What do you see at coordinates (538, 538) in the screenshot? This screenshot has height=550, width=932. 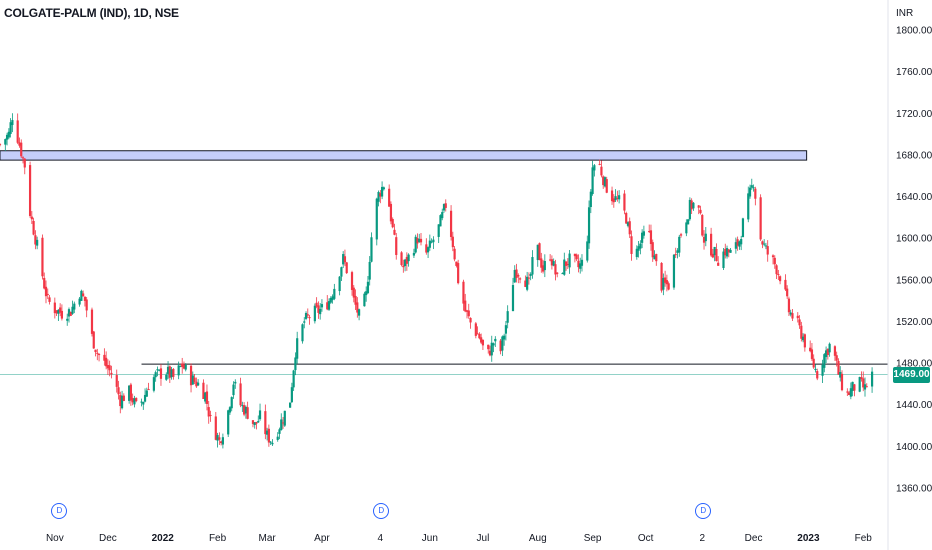 I see `time-tick-label: Aug` at bounding box center [538, 538].